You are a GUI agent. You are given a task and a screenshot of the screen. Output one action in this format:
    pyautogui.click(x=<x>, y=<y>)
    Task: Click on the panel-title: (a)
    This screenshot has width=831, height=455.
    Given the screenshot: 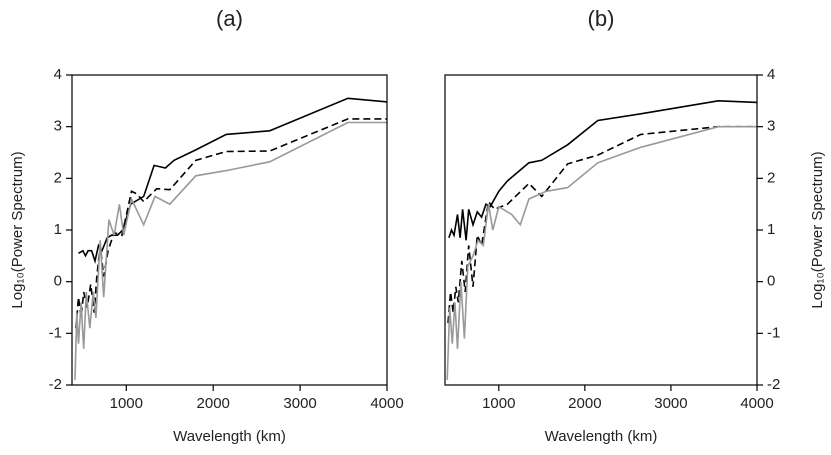 What is the action you would take?
    pyautogui.click(x=229, y=18)
    